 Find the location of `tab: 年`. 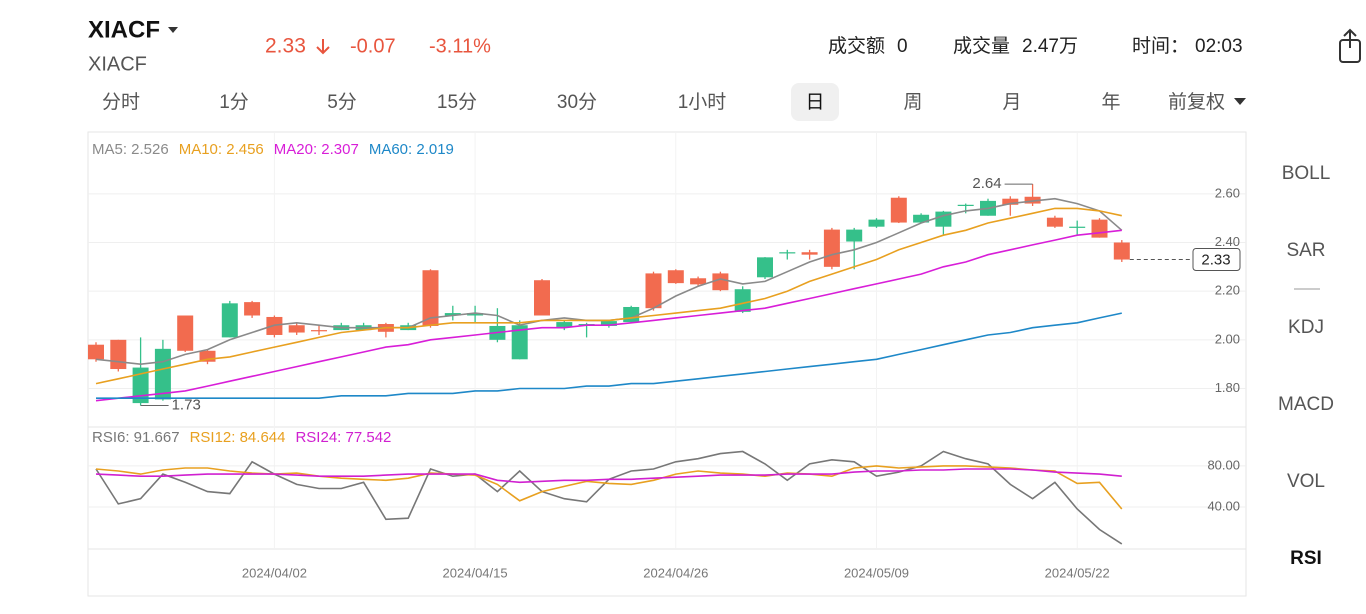

tab: 年 is located at coordinates (1110, 102).